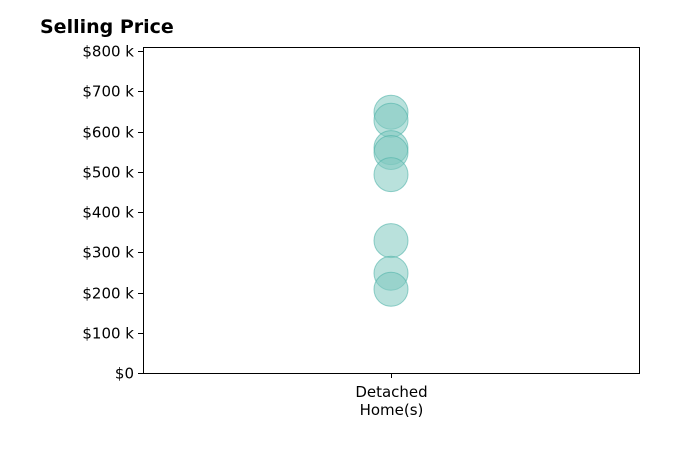 The image size is (679, 462). Describe the element at coordinates (108, 92) in the screenshot. I see `y-tick-label: $700 k` at that location.